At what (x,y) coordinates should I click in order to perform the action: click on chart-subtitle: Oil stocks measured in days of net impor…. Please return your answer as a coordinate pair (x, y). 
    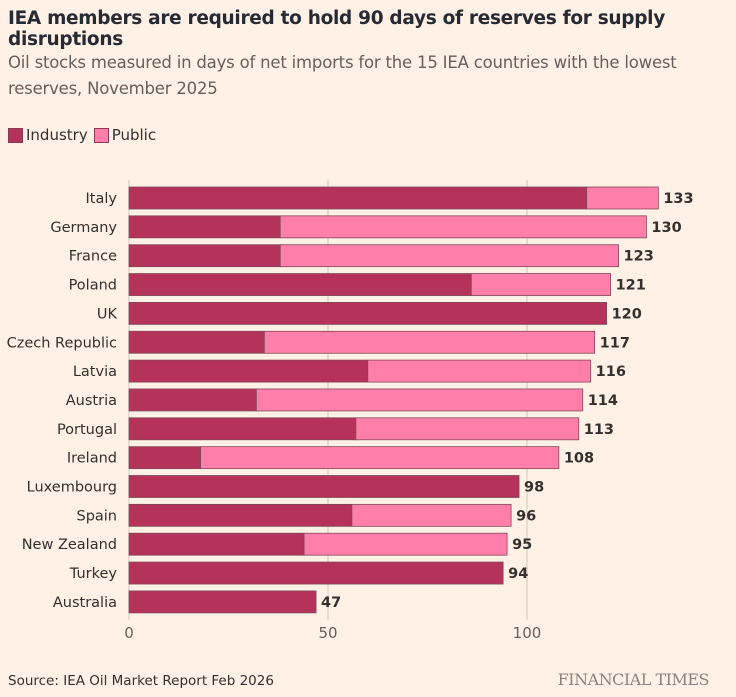
    Looking at the image, I should click on (342, 75).